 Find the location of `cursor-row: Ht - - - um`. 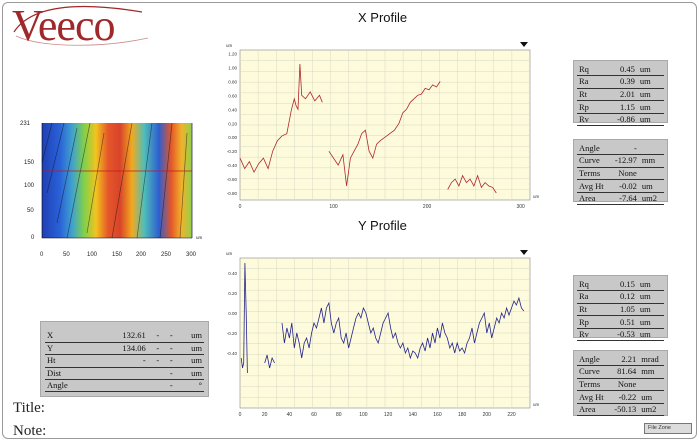

cursor-row: Ht - - - um is located at coordinates (124, 361).